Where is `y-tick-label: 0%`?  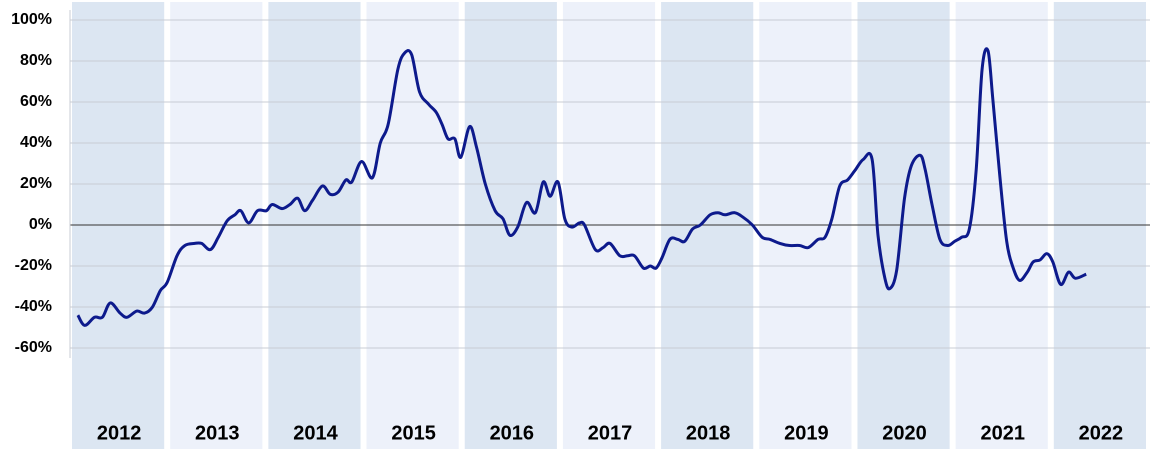
y-tick-label: 0% is located at coordinates (40, 224).